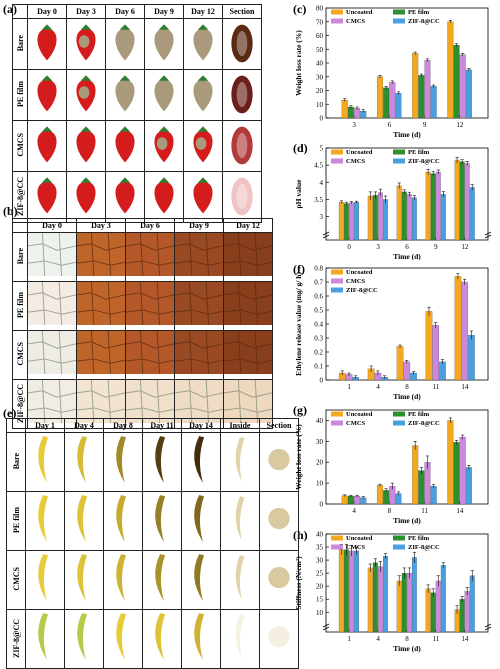 Image resolution: width=500 pixels, height=669 pixels. Describe the element at coordinates (248, 225) in the screenshot. I see `grid-column-header: Day 12` at that location.